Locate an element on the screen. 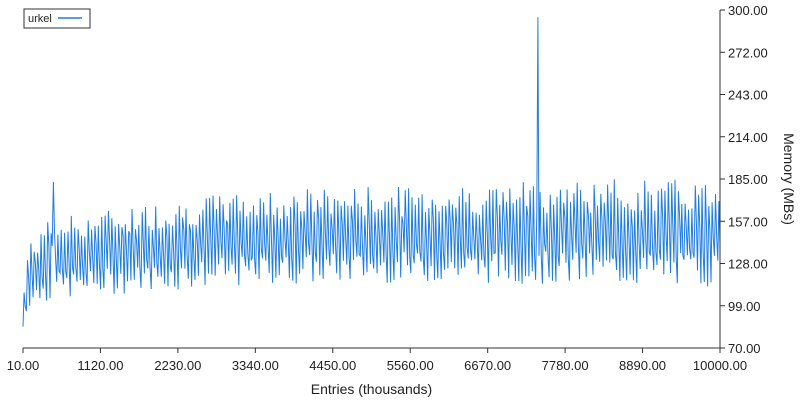 Image resolution: width=800 pixels, height=400 pixels. y-tick-label: 157.00 is located at coordinates (748, 221).